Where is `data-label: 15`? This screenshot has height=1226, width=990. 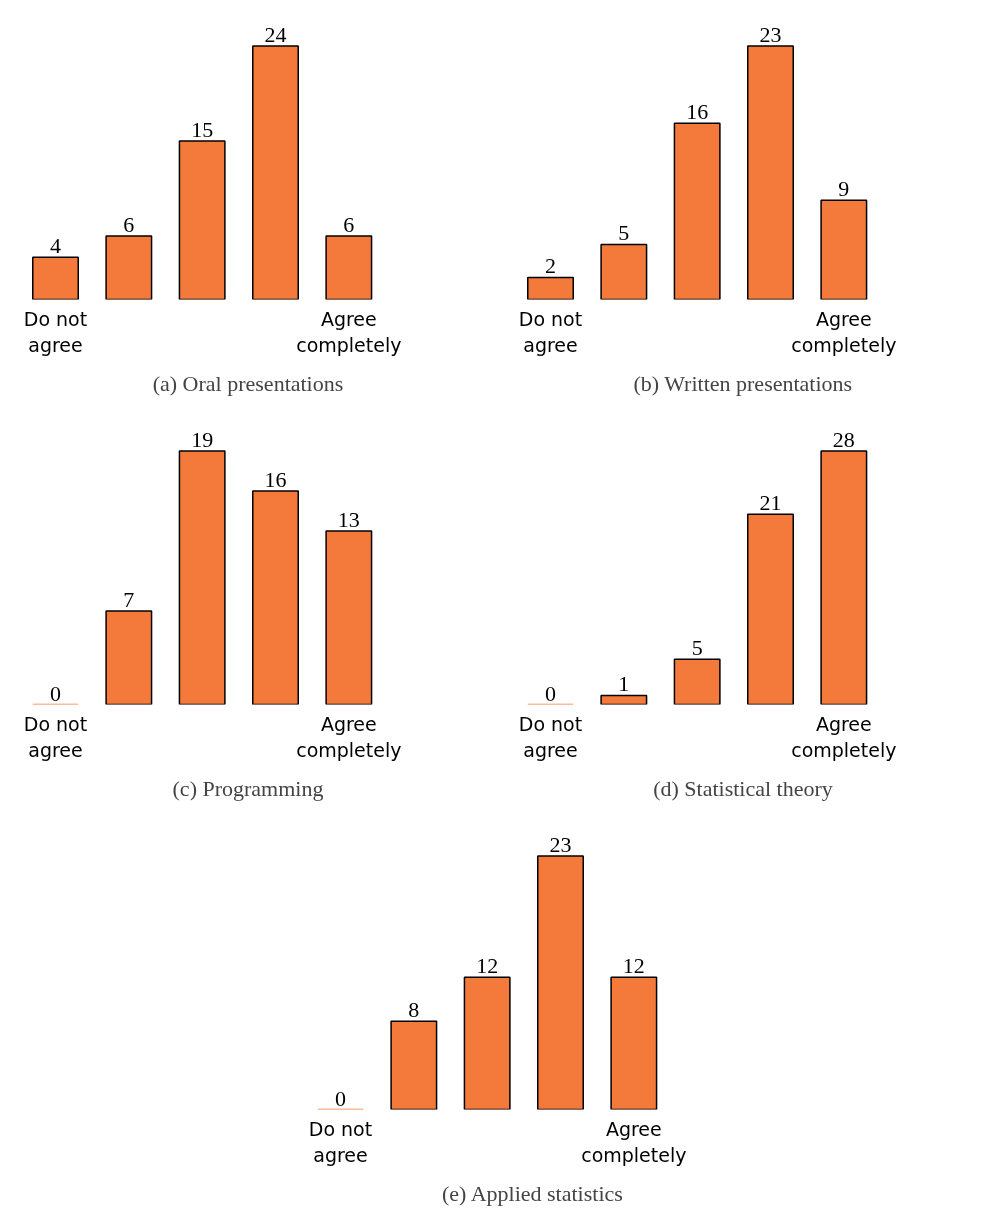
data-label: 15 is located at coordinates (202, 130).